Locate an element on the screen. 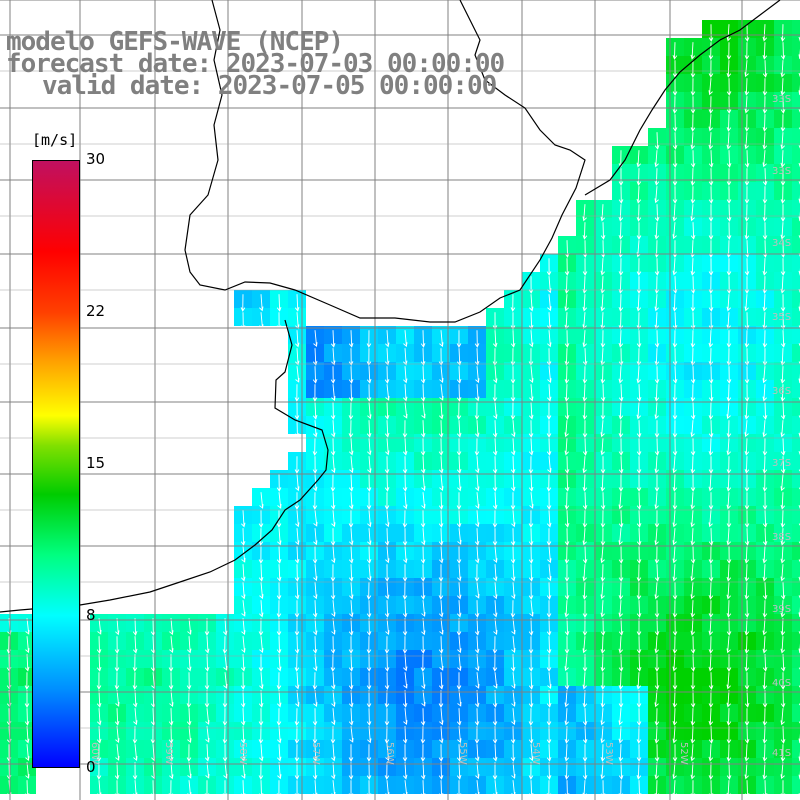 The image size is (800, 800). latitude-label: 37S is located at coordinates (781, 463).